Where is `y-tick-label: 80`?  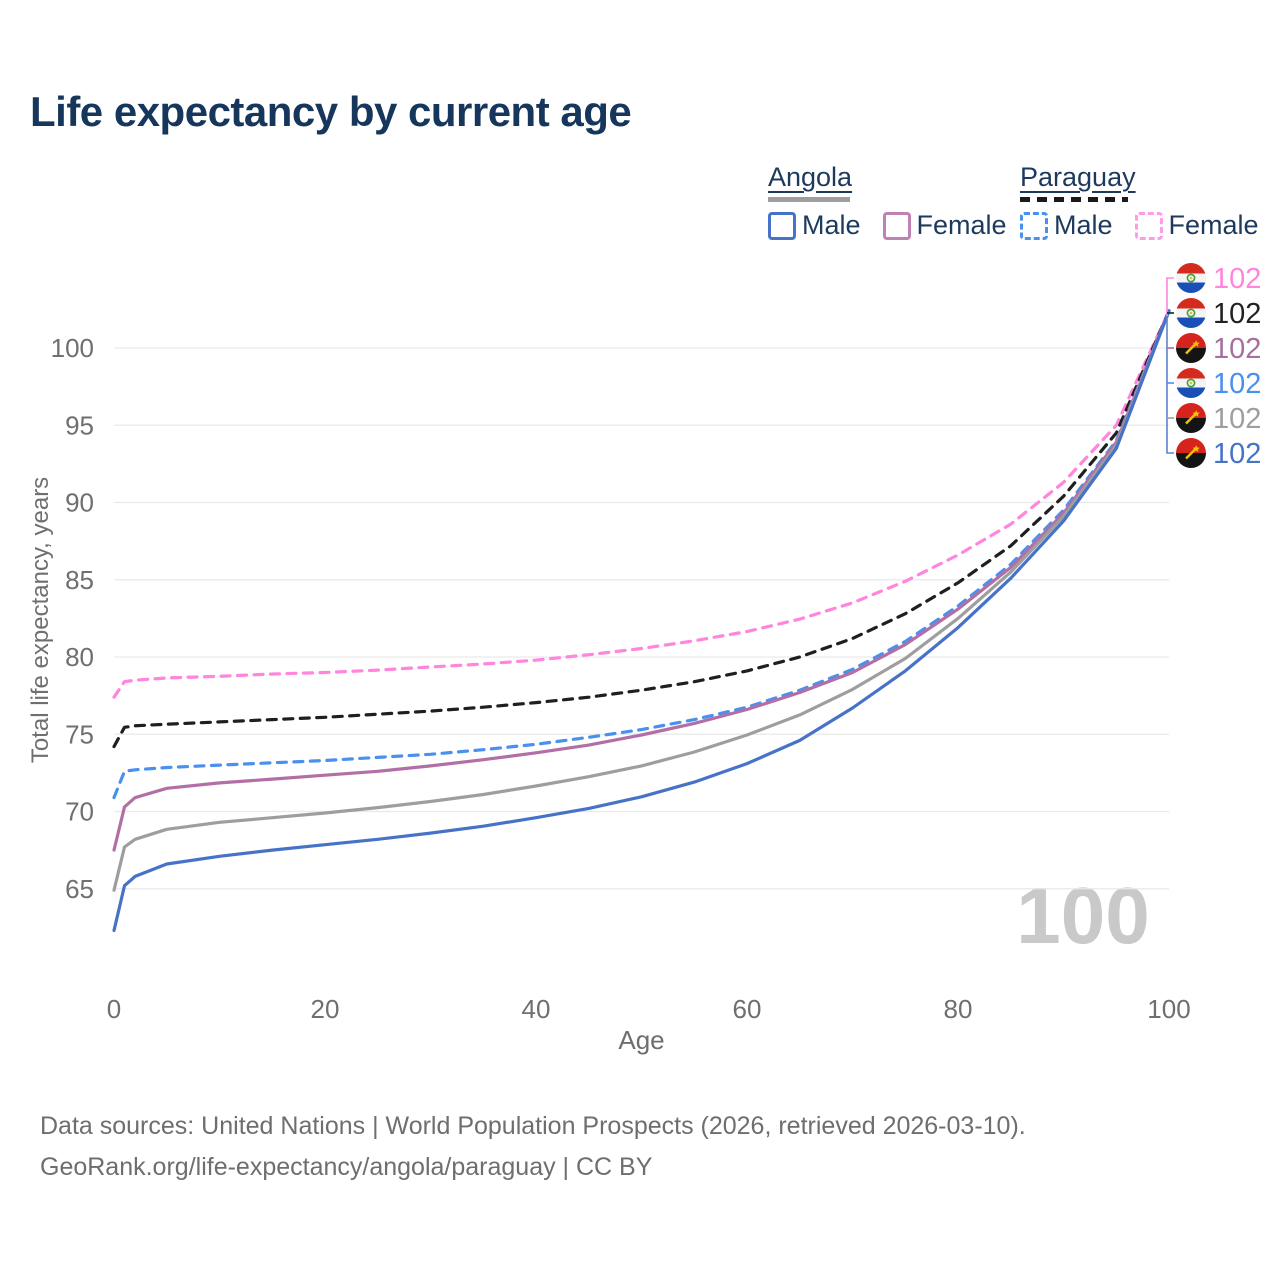
y-tick-label: 80 is located at coordinates (79, 657).